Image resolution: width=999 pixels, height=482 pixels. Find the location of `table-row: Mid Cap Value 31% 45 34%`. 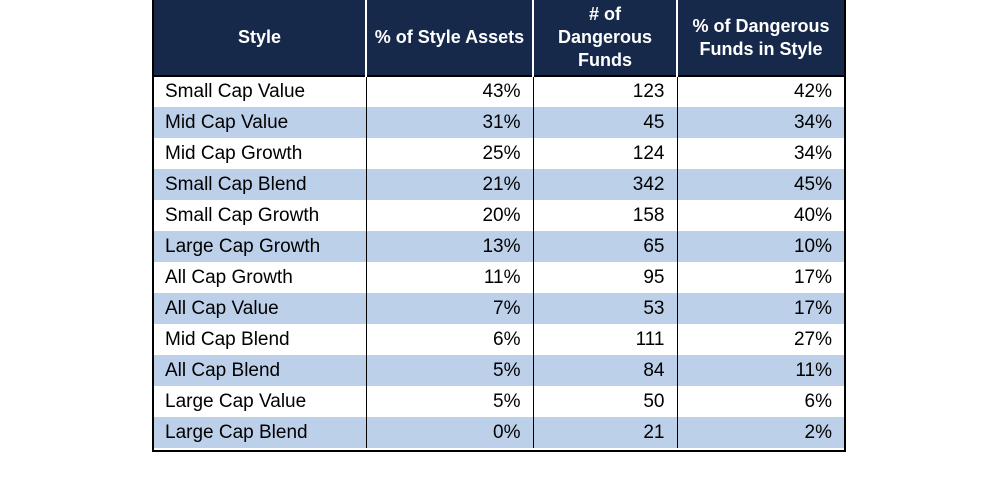

table-row: Mid Cap Value 31% 45 34% is located at coordinates (499, 122).